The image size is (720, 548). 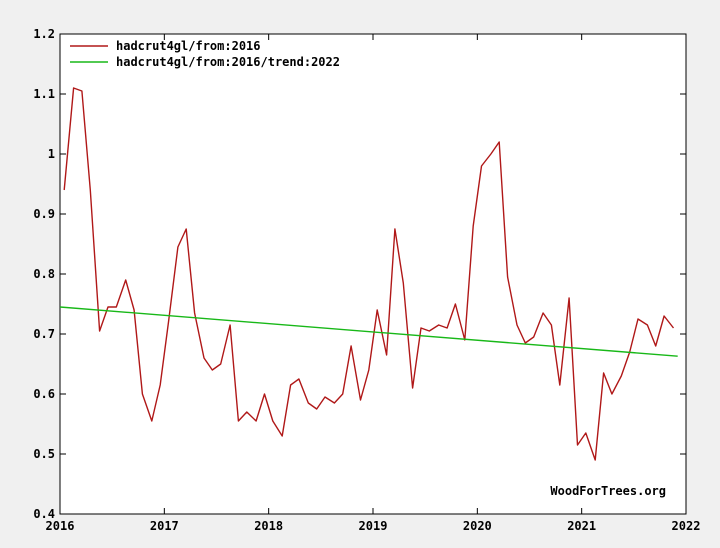 I want to click on y-tick-label: 0.9, so click(x=44, y=214).